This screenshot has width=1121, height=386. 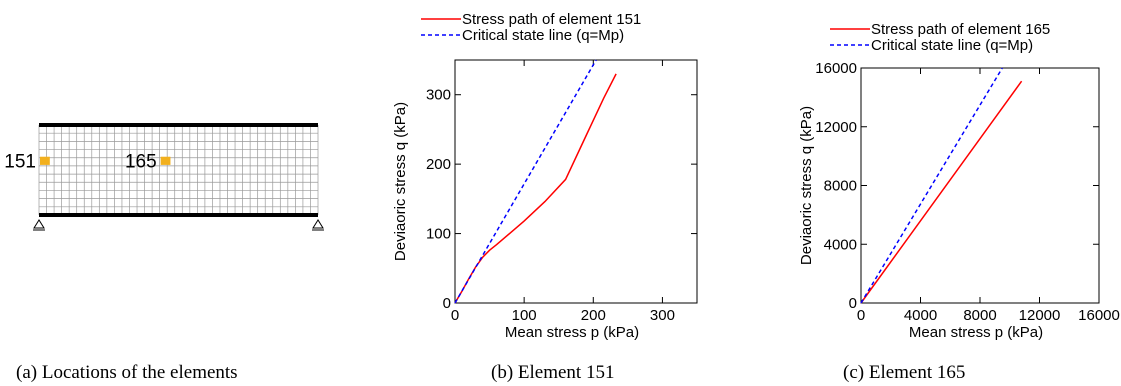 What do you see at coordinates (552, 372) in the screenshot?
I see `caption-b: (b) Element 151` at bounding box center [552, 372].